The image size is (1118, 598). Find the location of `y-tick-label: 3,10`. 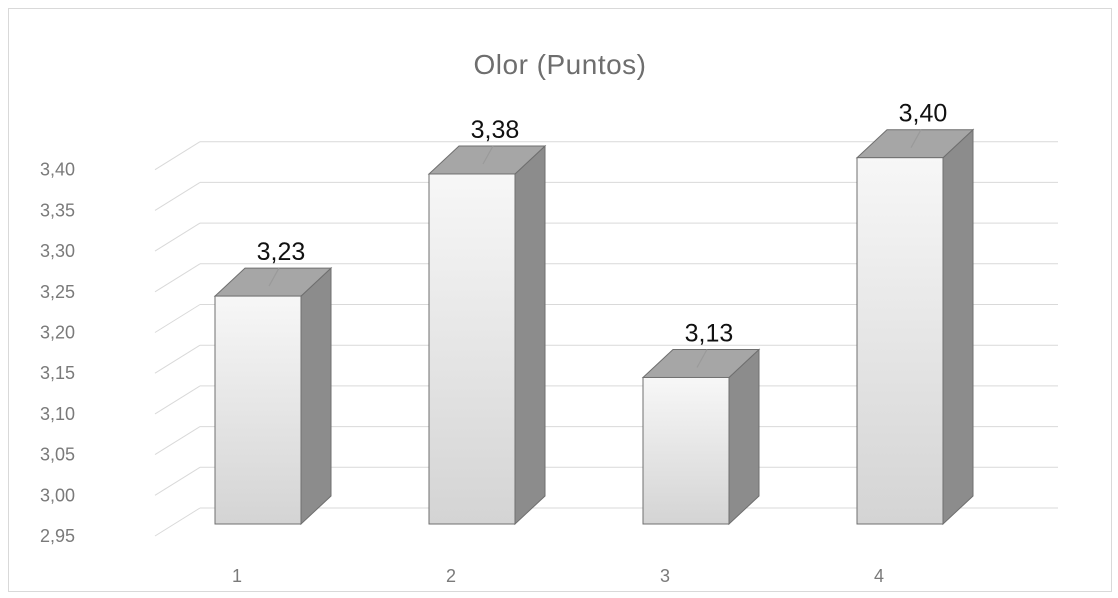

y-tick-label: 3,10 is located at coordinates (57, 414).